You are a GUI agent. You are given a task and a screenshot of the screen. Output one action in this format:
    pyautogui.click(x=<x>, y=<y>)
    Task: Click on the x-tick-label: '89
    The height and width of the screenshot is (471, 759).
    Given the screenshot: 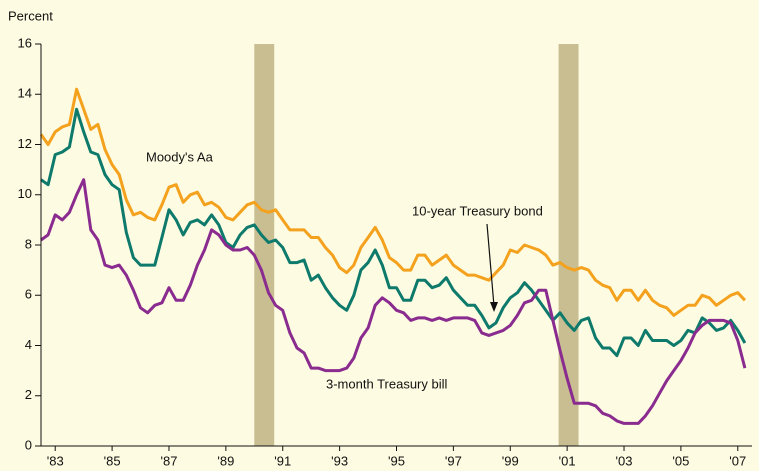 What is the action you would take?
    pyautogui.click(x=225, y=460)
    